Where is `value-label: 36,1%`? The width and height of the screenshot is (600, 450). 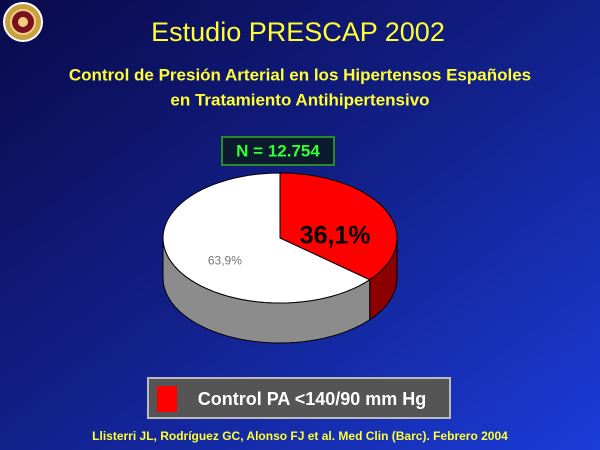
value-label: 36,1% is located at coordinates (335, 235).